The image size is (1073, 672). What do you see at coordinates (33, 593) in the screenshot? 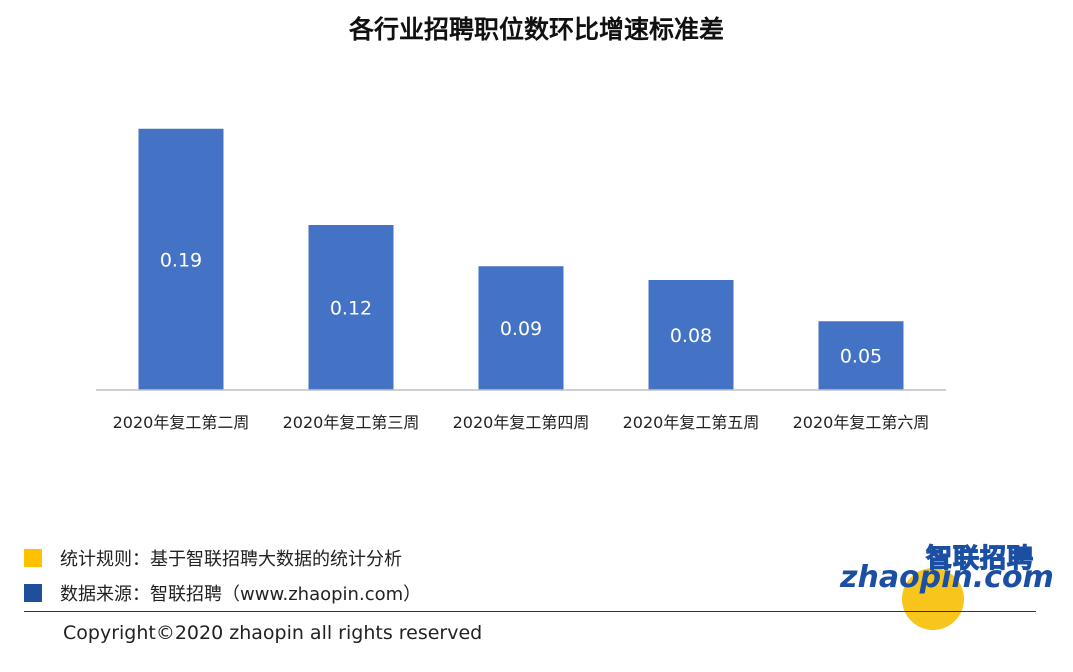
I see `blue-square-icon` at bounding box center [33, 593].